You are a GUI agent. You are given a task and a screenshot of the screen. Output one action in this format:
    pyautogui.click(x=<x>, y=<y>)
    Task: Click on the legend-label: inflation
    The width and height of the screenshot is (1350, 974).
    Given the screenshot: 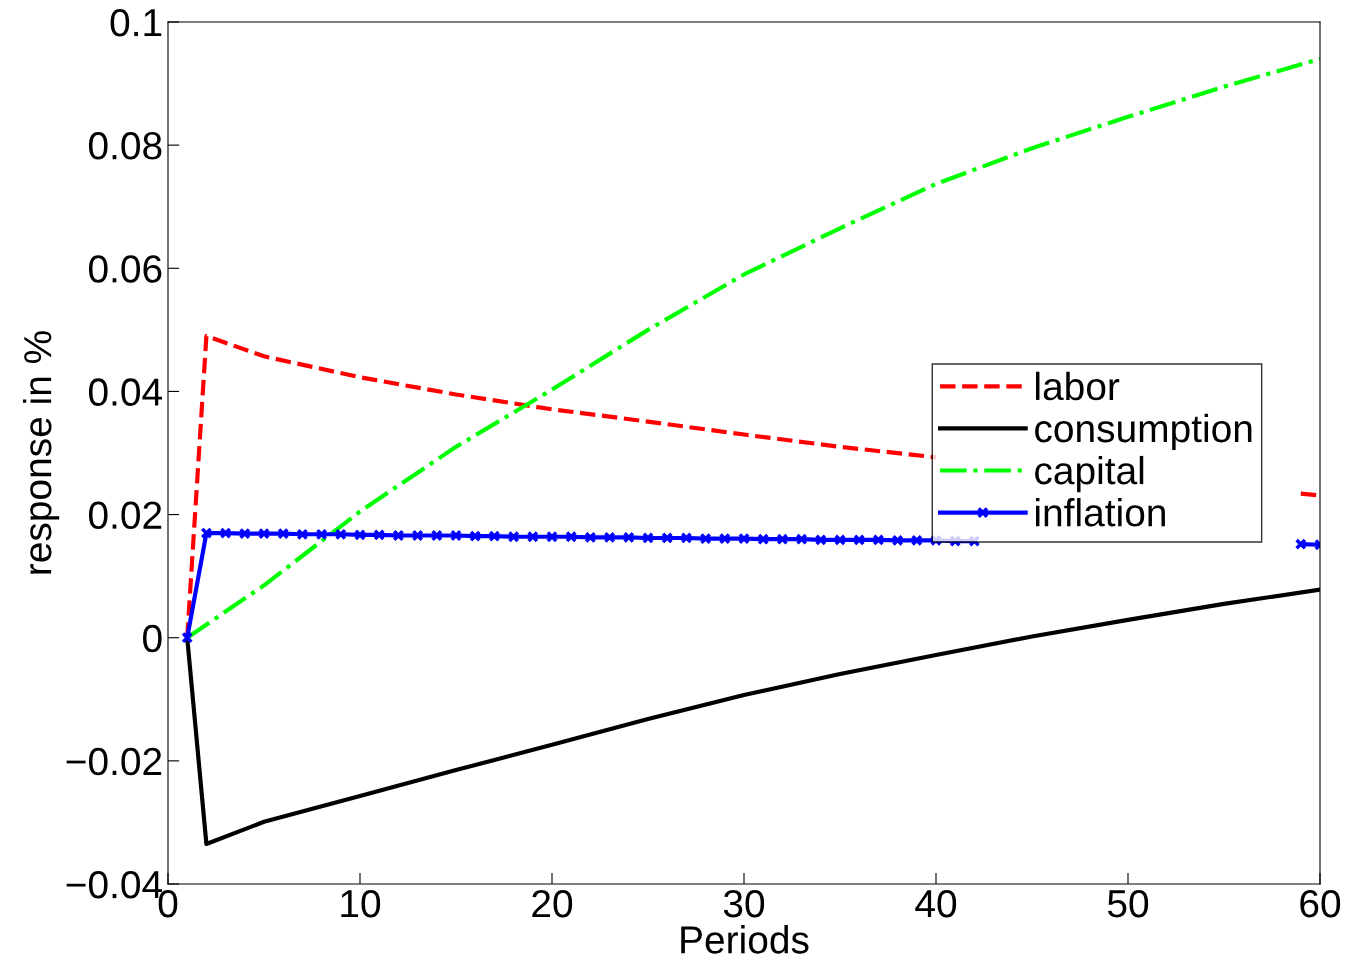 What is the action you would take?
    pyautogui.click(x=1100, y=512)
    